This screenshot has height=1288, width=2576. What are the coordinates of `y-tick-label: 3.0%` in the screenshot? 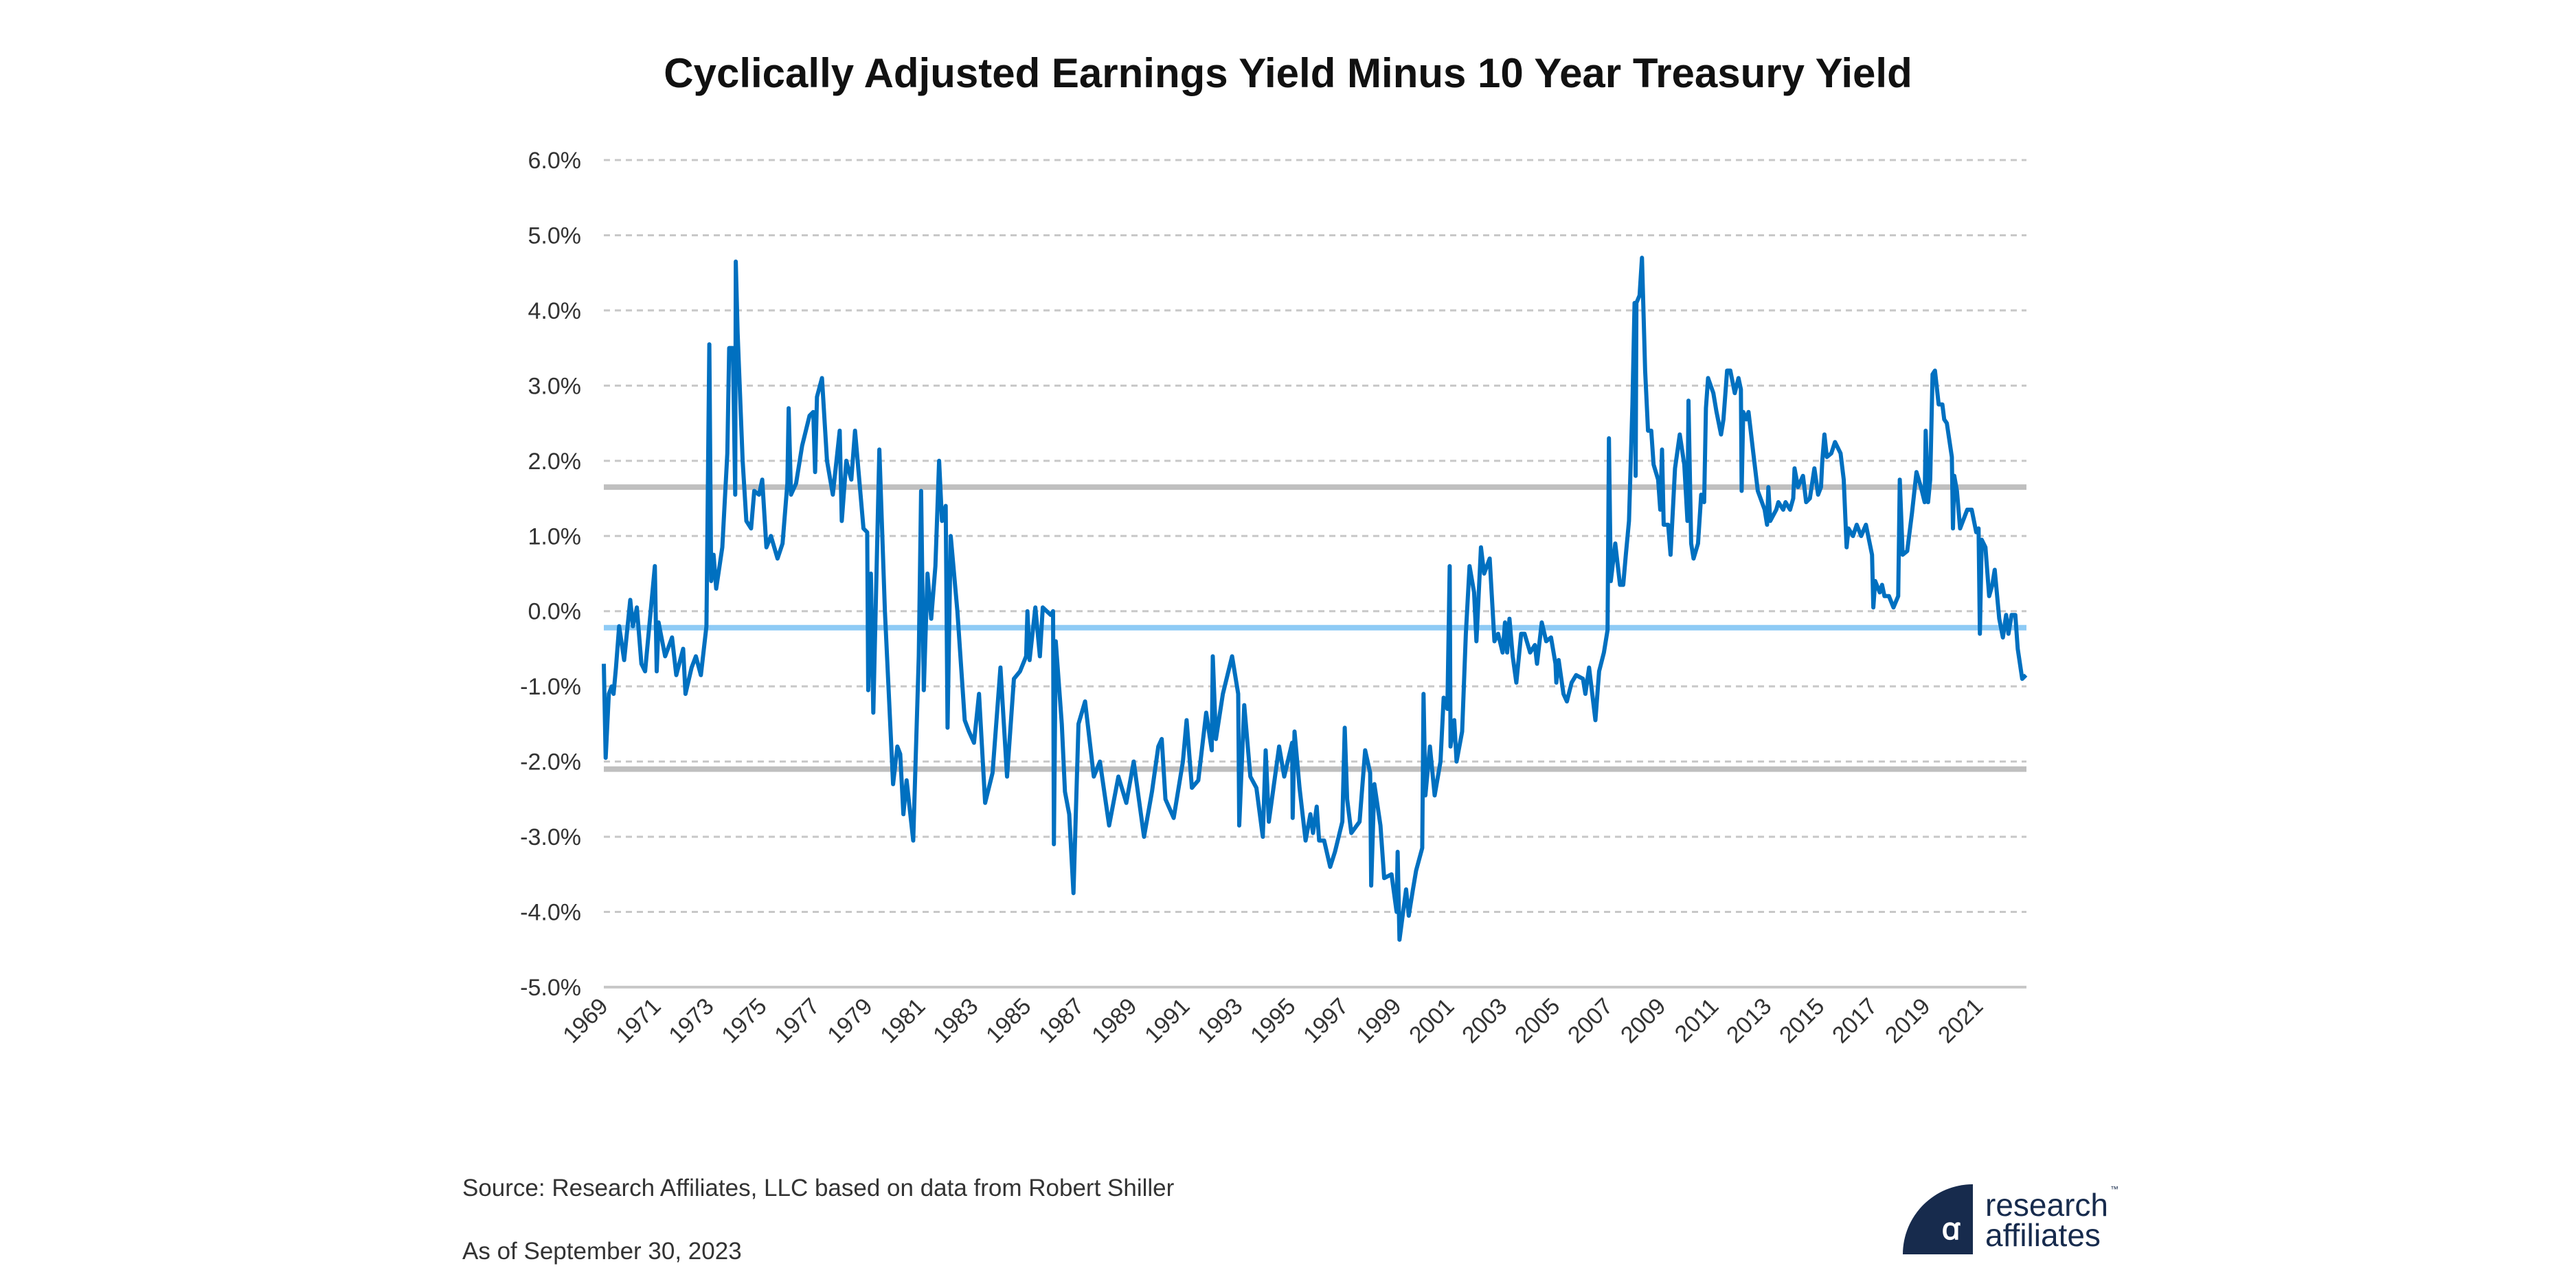 It's located at (555, 386).